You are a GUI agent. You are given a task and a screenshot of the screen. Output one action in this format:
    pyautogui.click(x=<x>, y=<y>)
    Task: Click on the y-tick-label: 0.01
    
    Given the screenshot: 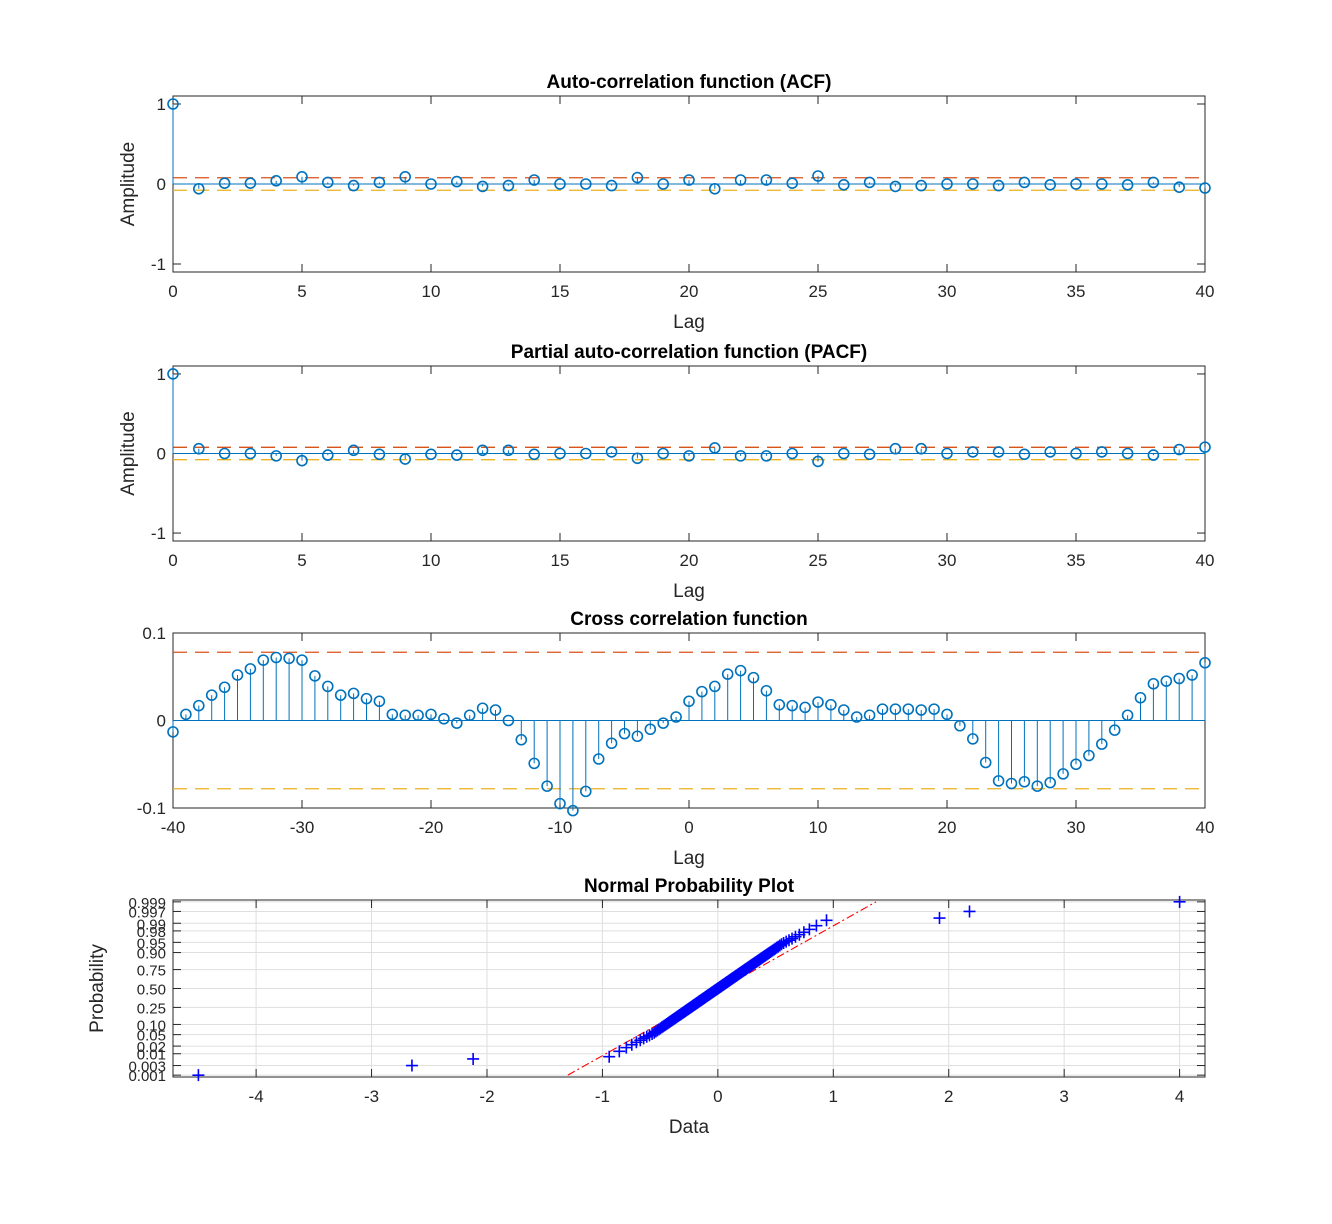 What is the action you would take?
    pyautogui.click(x=151, y=1055)
    